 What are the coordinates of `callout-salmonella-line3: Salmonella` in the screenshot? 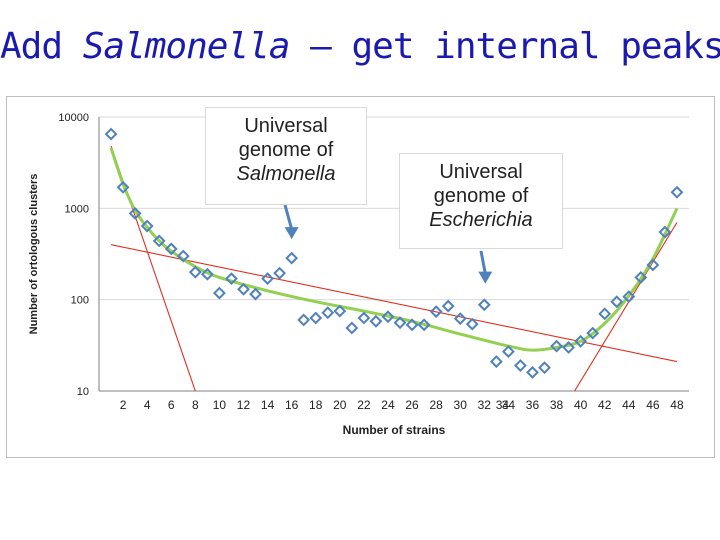 It's located at (286, 174).